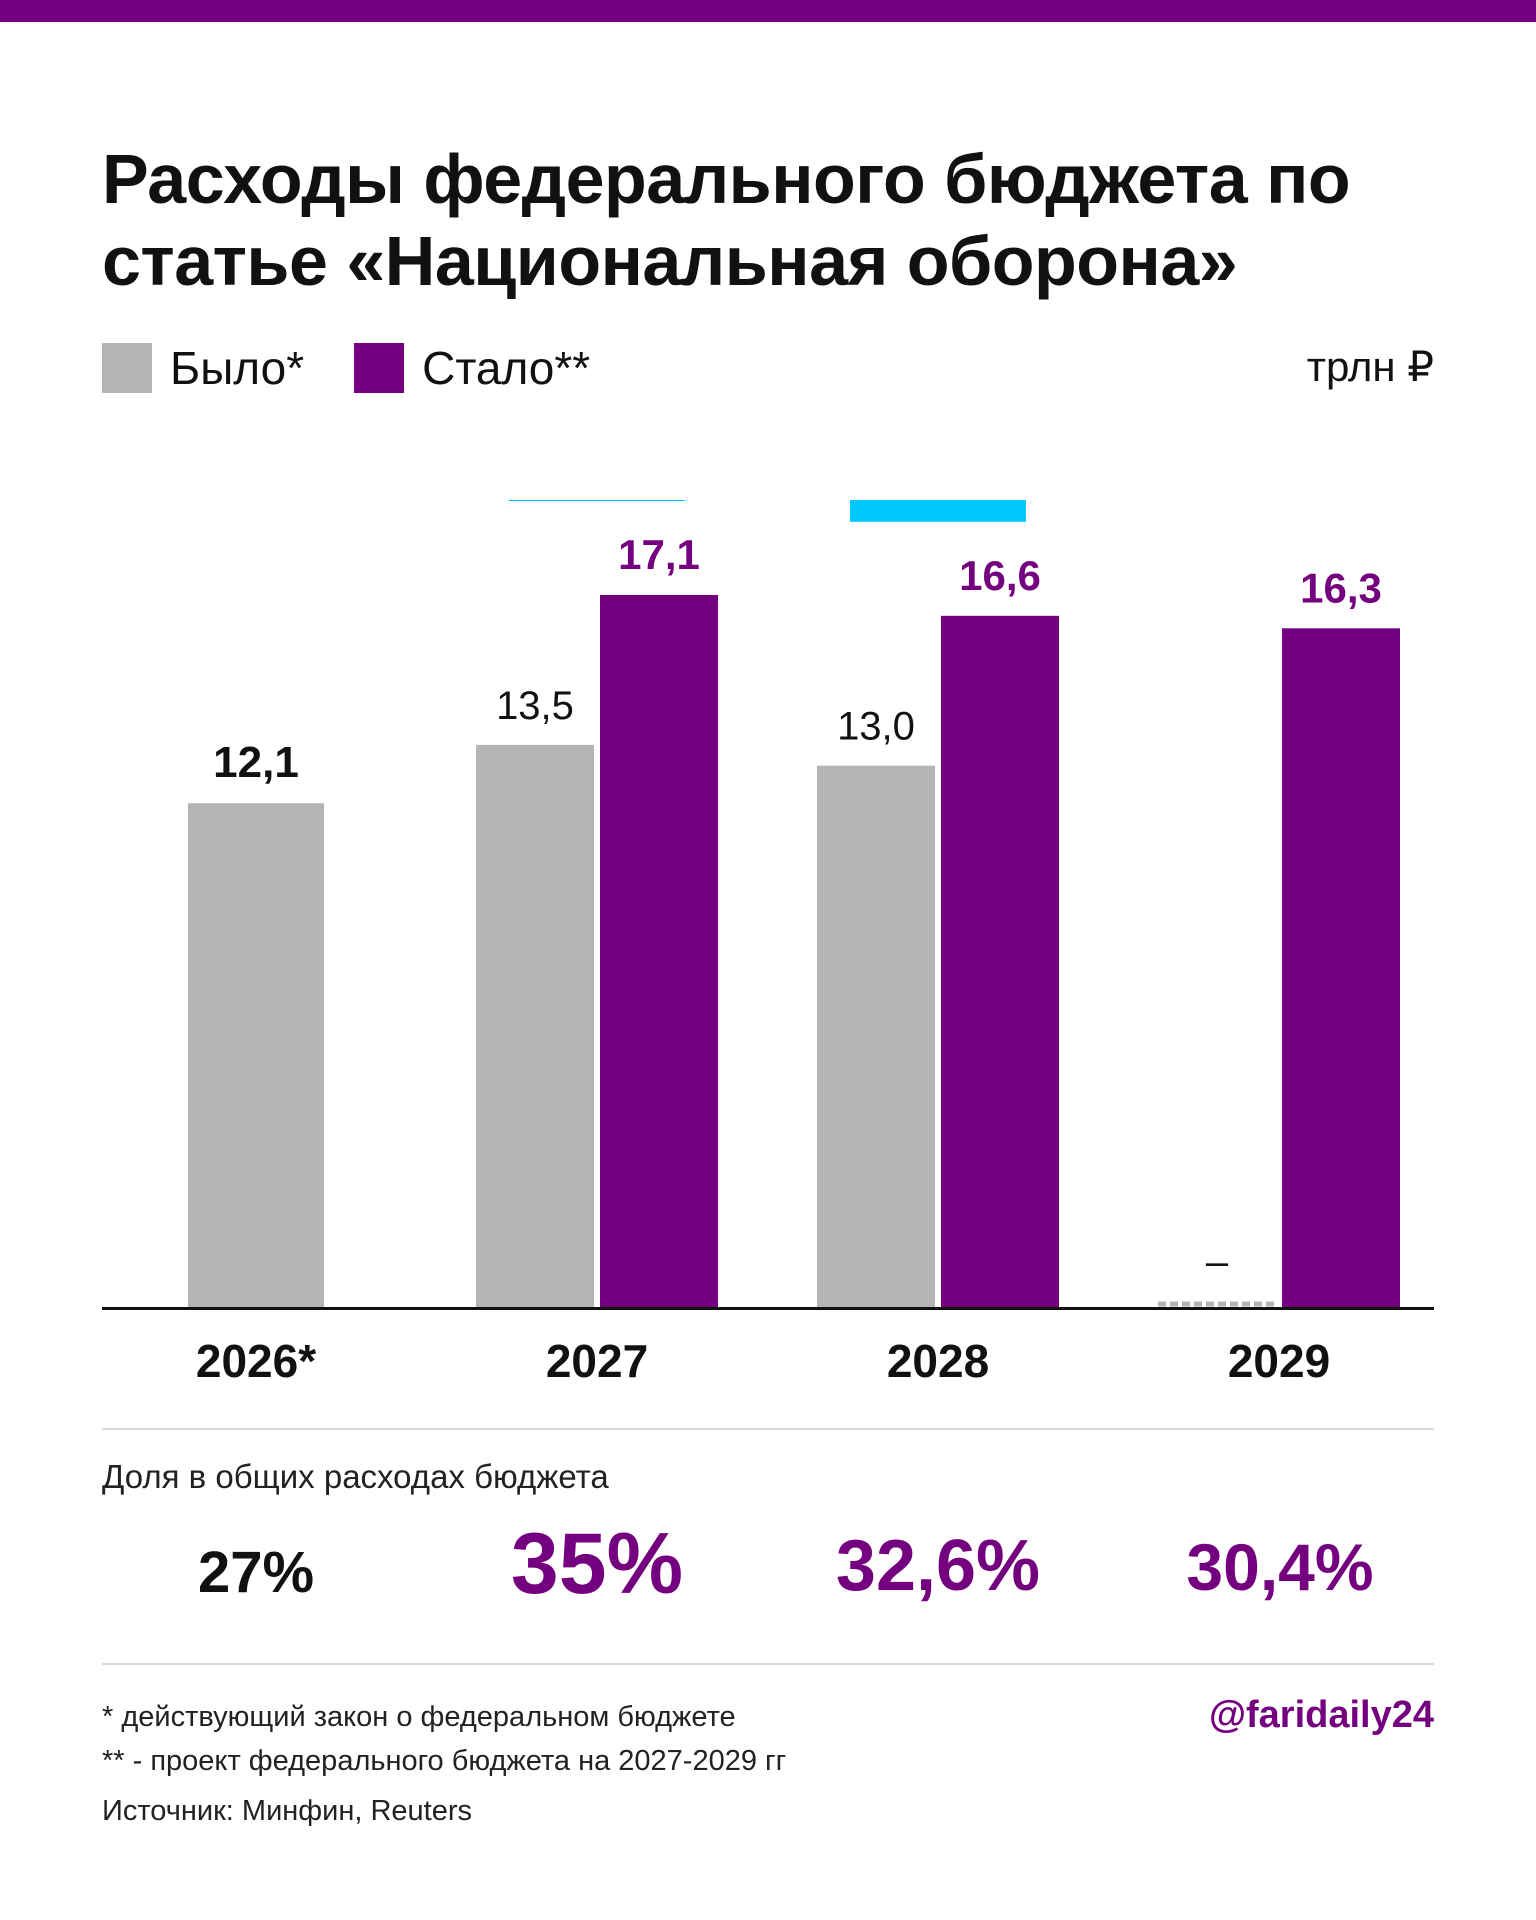 The image size is (1536, 1920). Describe the element at coordinates (768, 11) in the screenshot. I see `top-accent-bar` at that location.